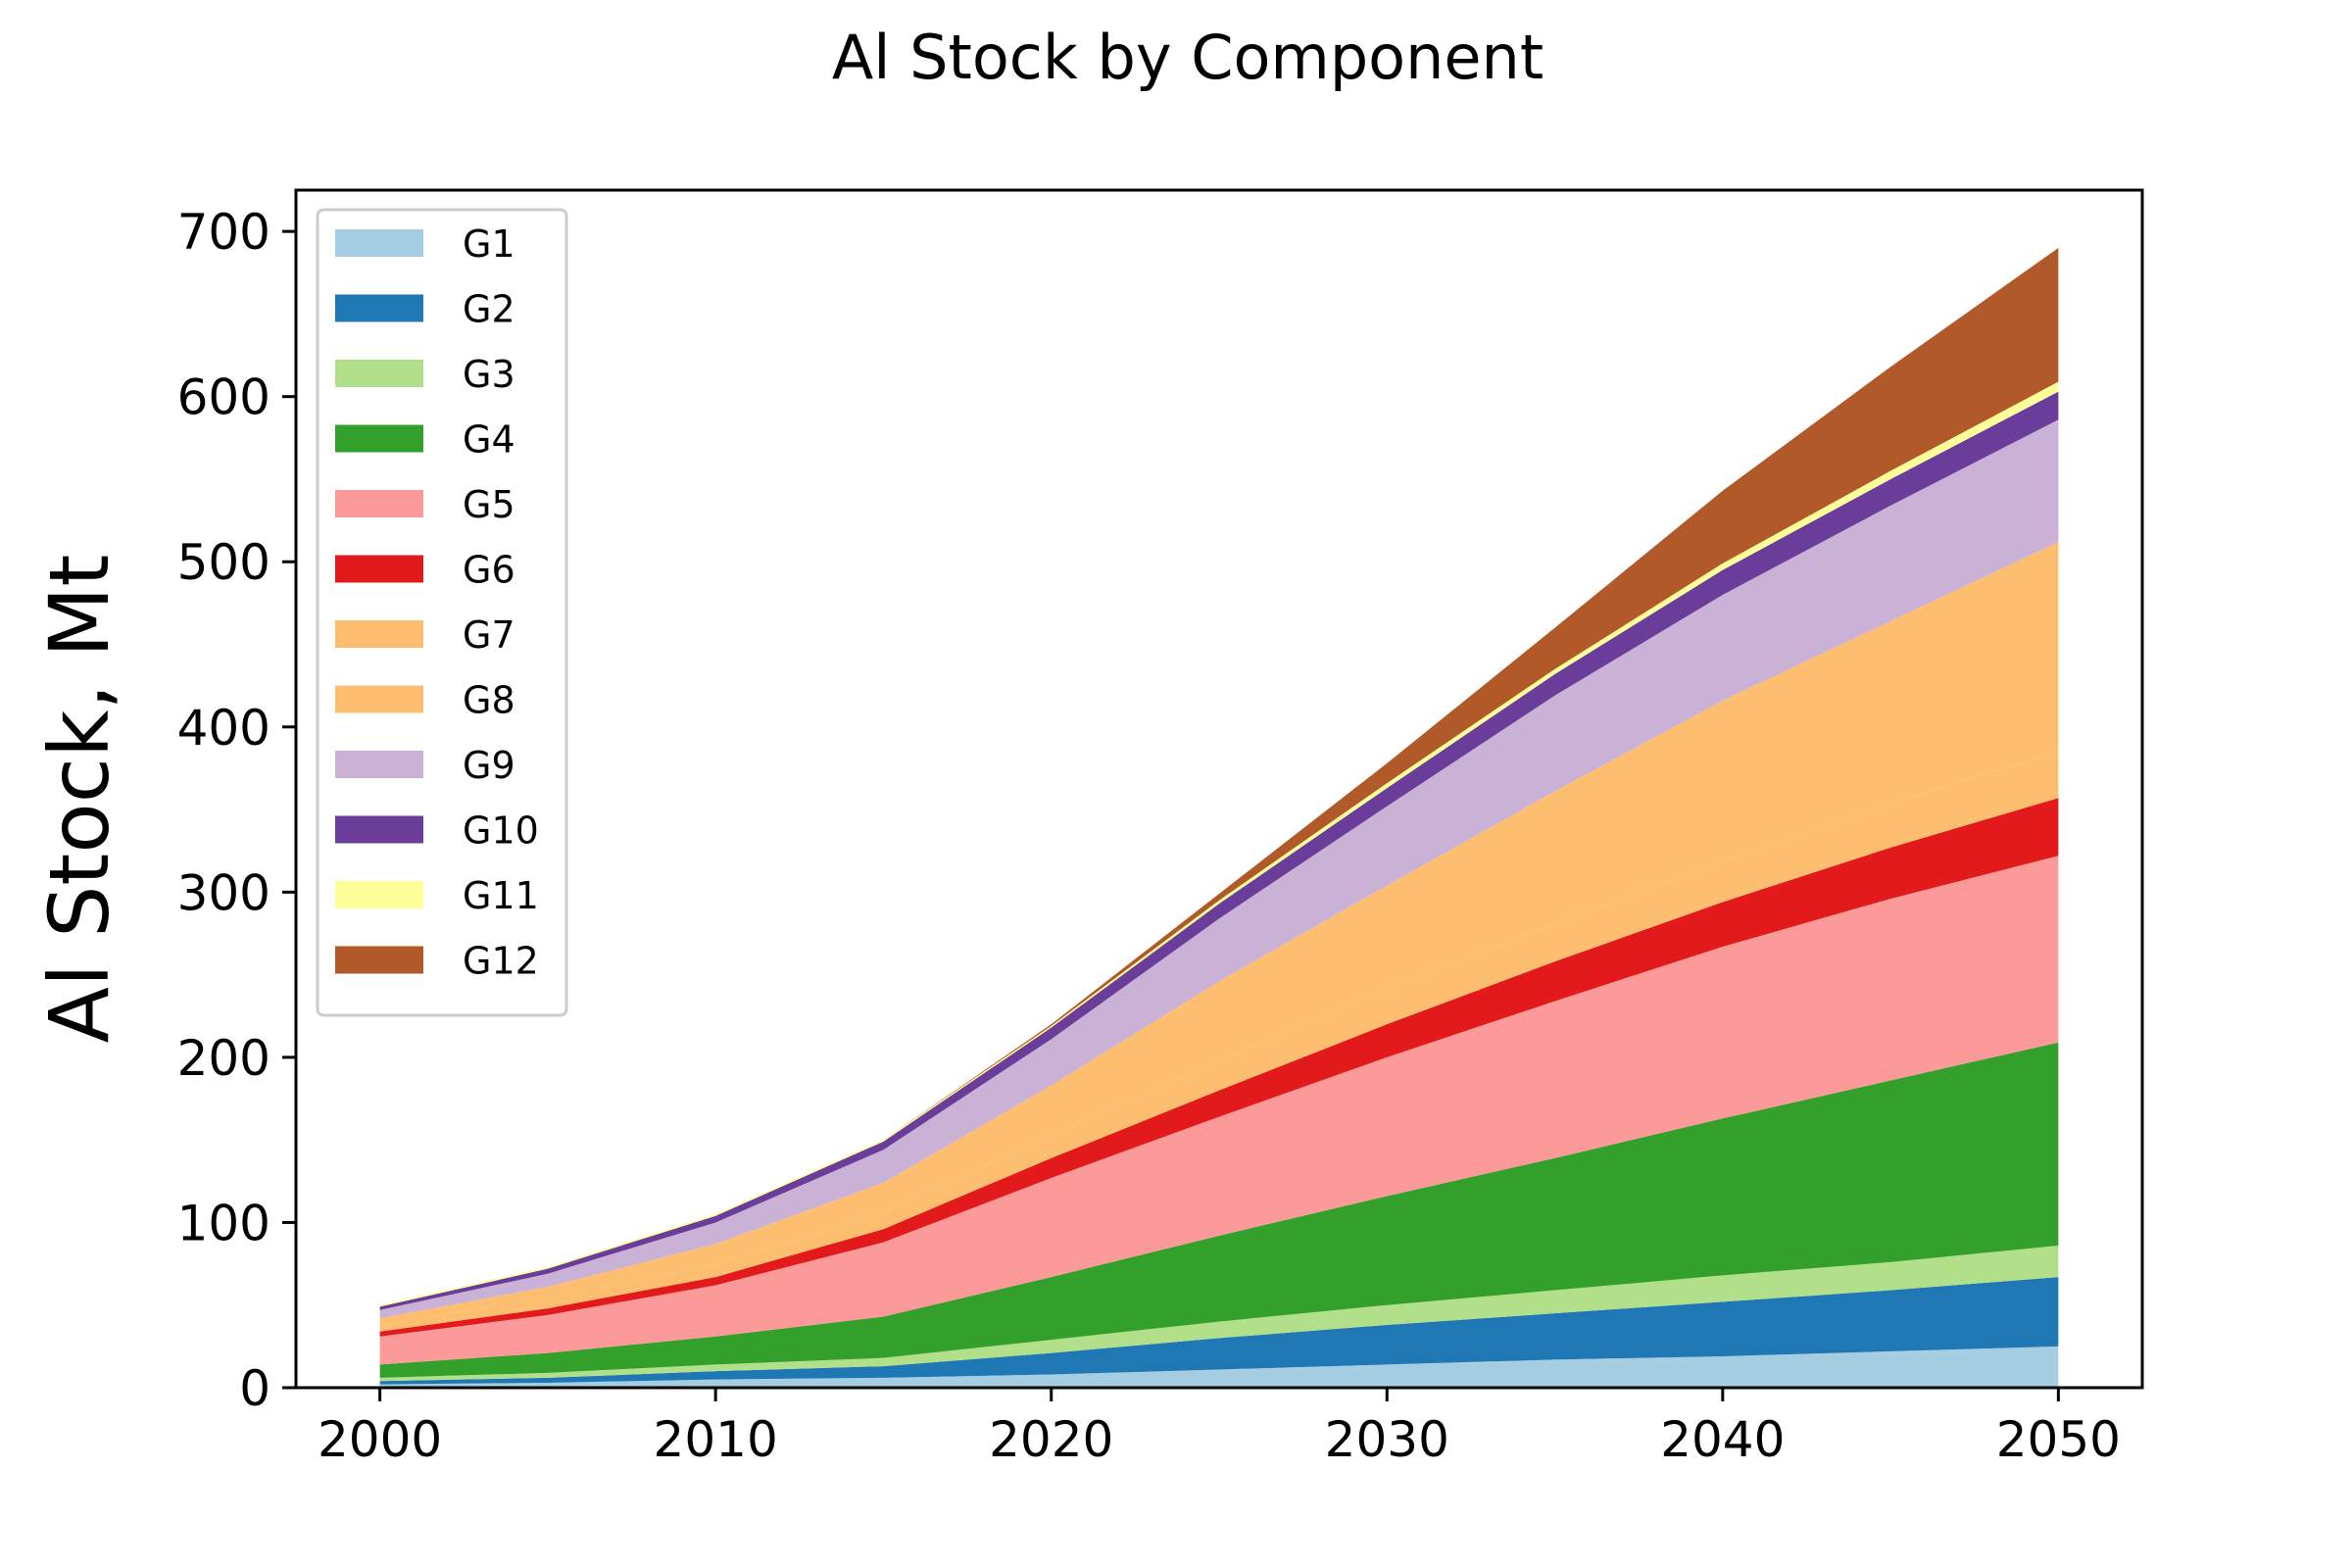  I want to click on y-tick-label: 0, so click(254, 1388).